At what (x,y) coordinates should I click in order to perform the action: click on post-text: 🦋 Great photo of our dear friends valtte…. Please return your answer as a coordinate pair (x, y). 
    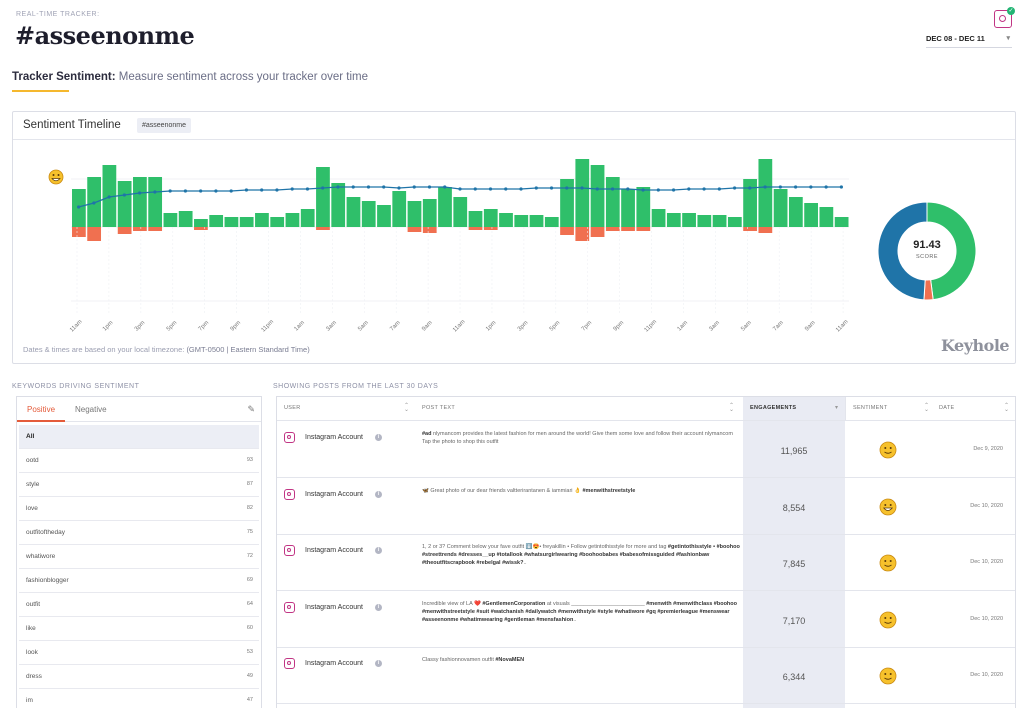
    Looking at the image, I should click on (529, 490).